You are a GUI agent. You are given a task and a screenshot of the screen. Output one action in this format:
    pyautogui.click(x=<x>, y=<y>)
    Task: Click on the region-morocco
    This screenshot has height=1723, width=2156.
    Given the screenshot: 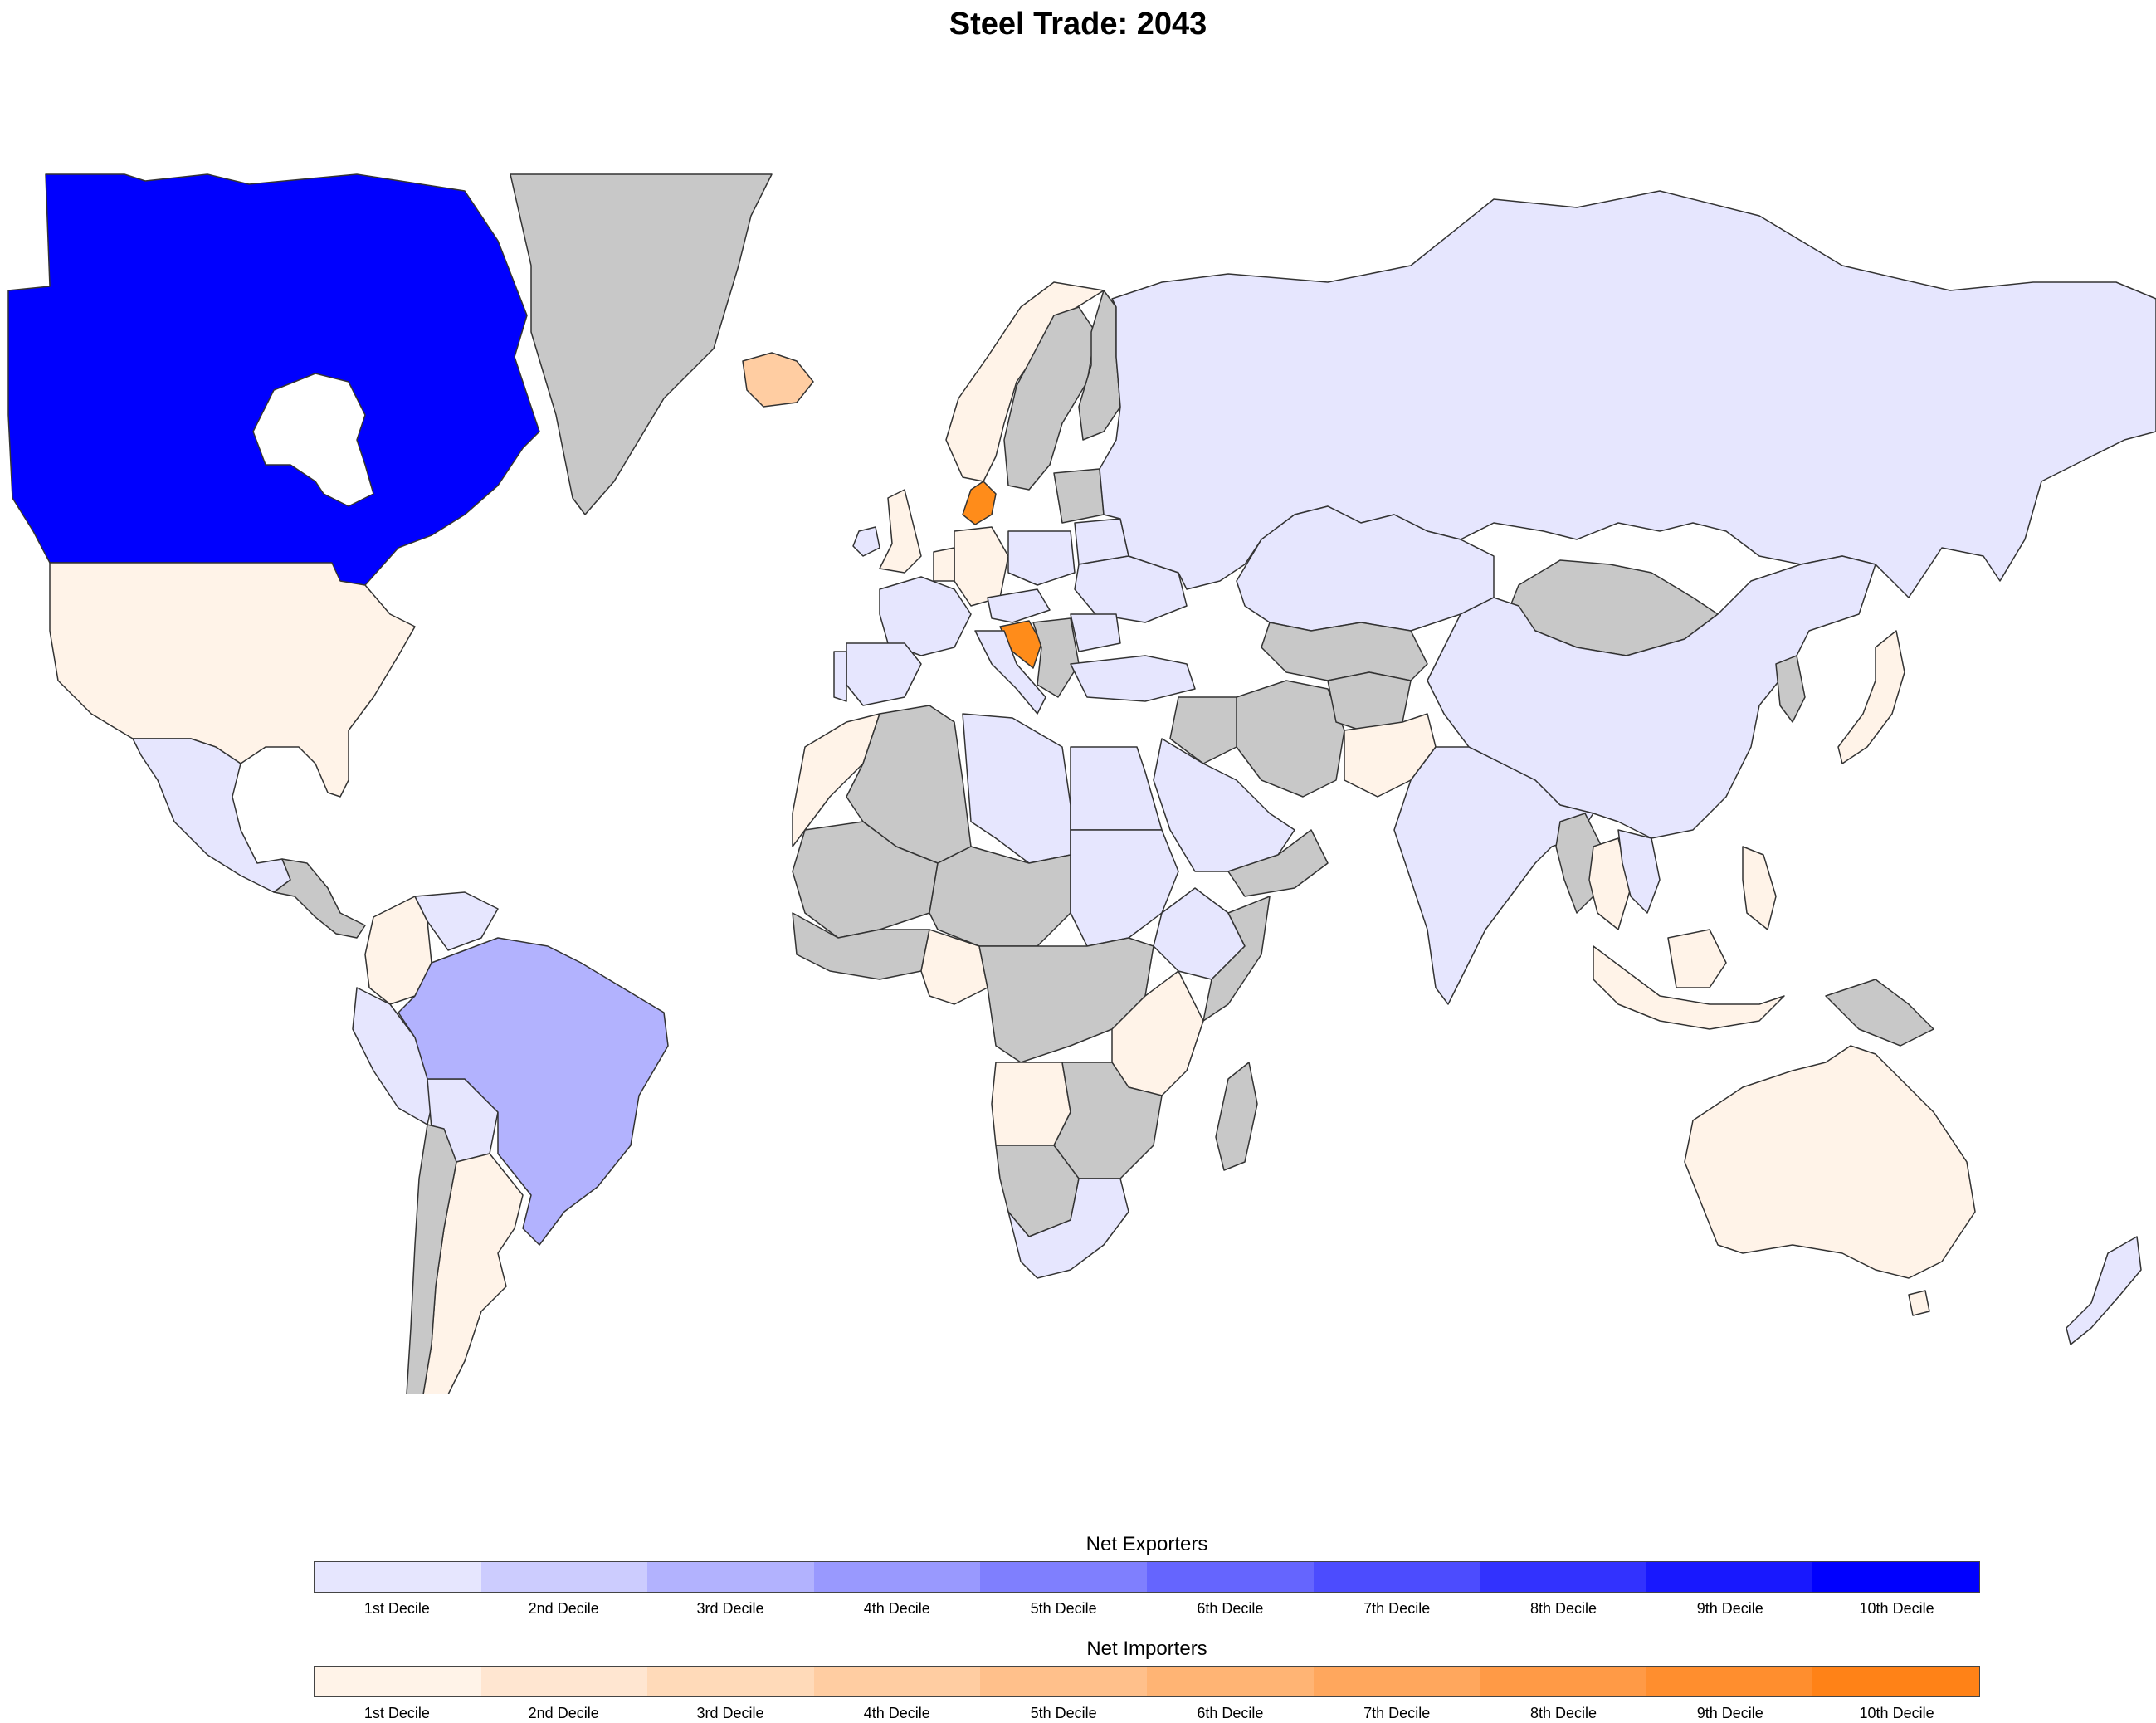 What is the action you would take?
    pyautogui.click(x=836, y=780)
    